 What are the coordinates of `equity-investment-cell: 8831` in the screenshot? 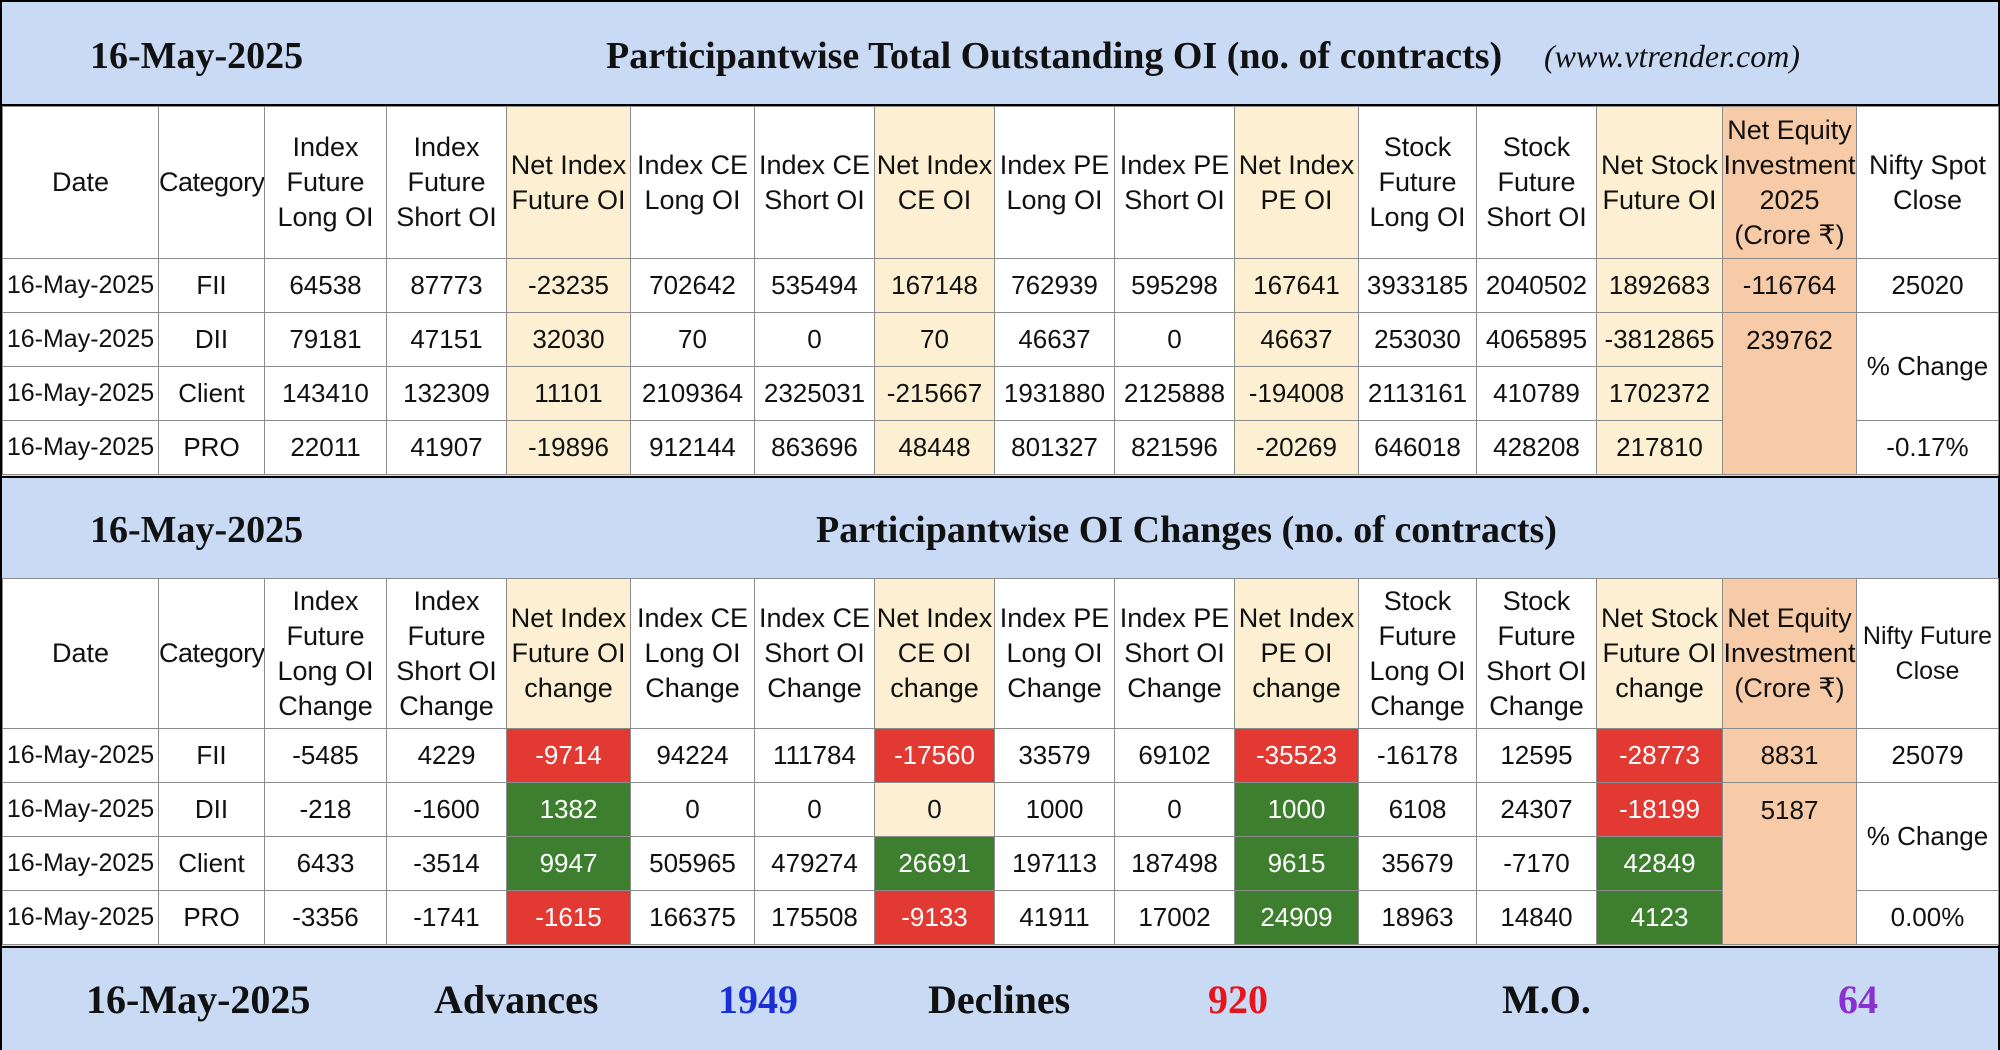 It's located at (1789, 755).